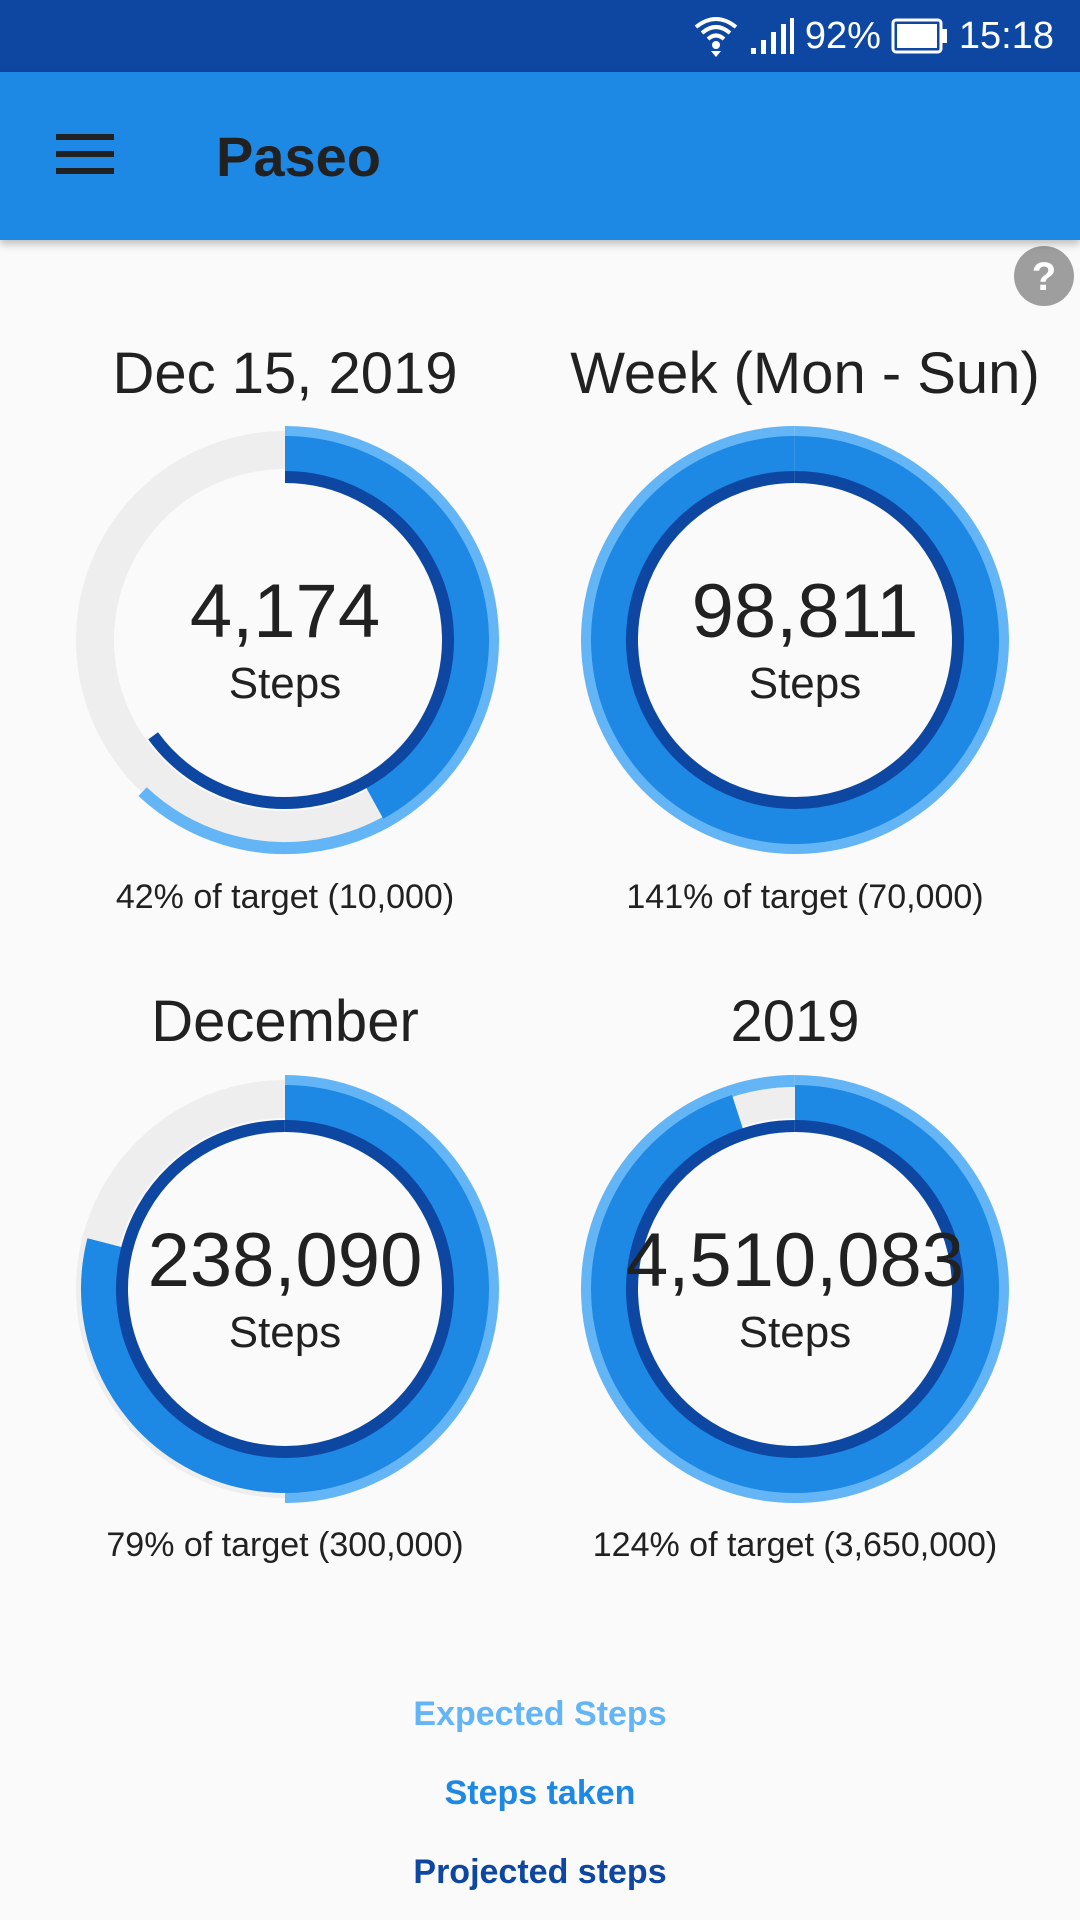  I want to click on month-steps-value: 238,090, so click(285, 1260).